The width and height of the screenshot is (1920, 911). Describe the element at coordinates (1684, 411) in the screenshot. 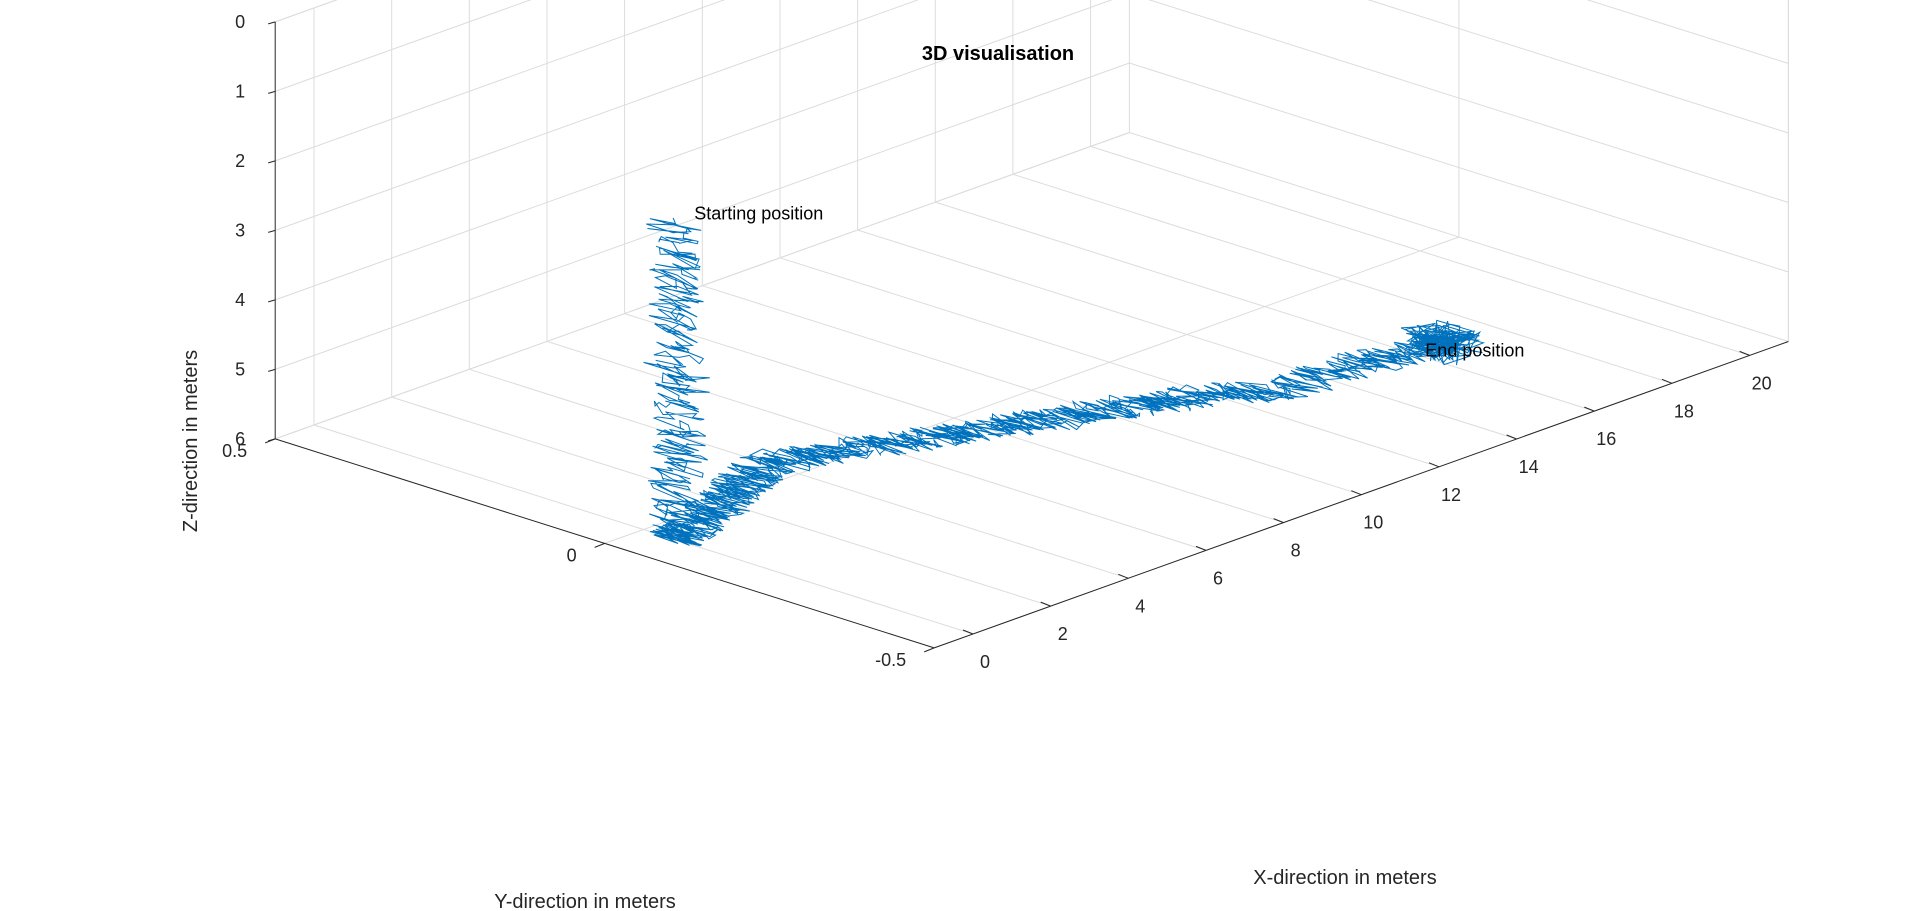

I see `x-tick-label: 18` at that location.